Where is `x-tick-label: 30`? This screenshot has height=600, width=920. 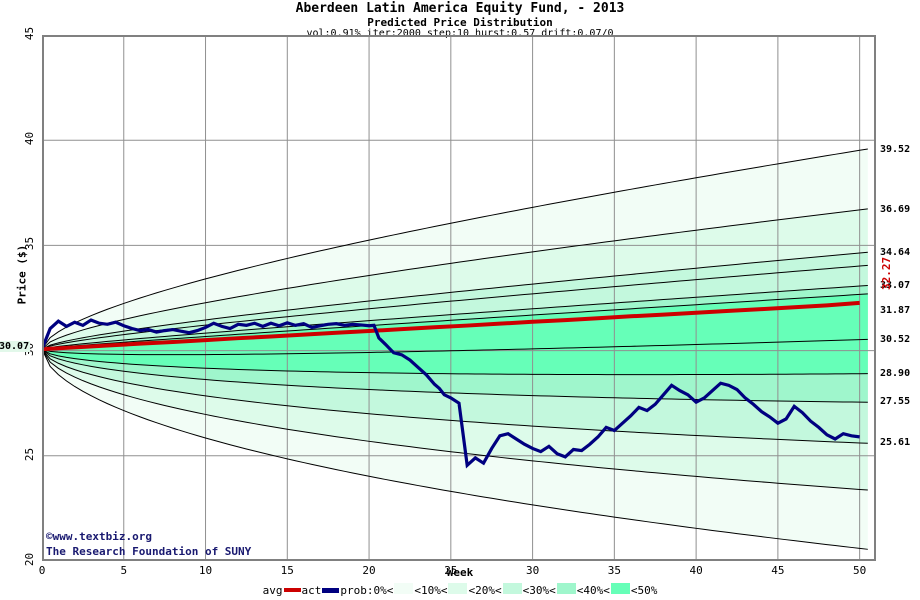 x-tick-label: 30 is located at coordinates (532, 570).